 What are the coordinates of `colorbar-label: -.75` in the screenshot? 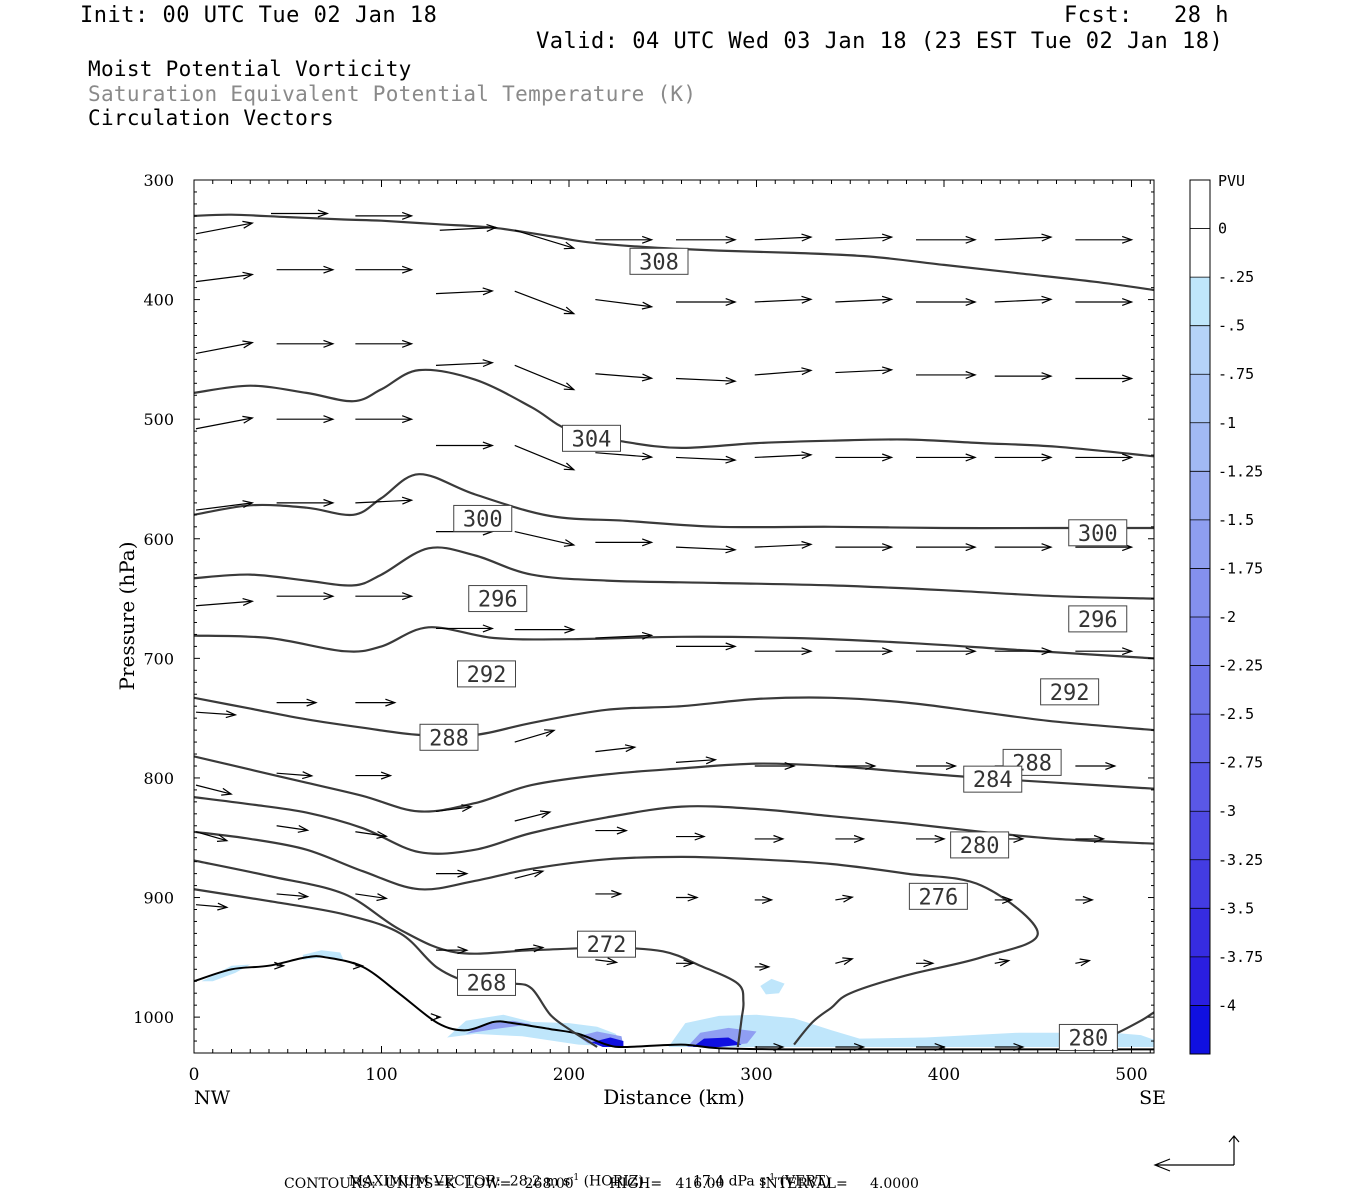 It's located at (1236, 374).